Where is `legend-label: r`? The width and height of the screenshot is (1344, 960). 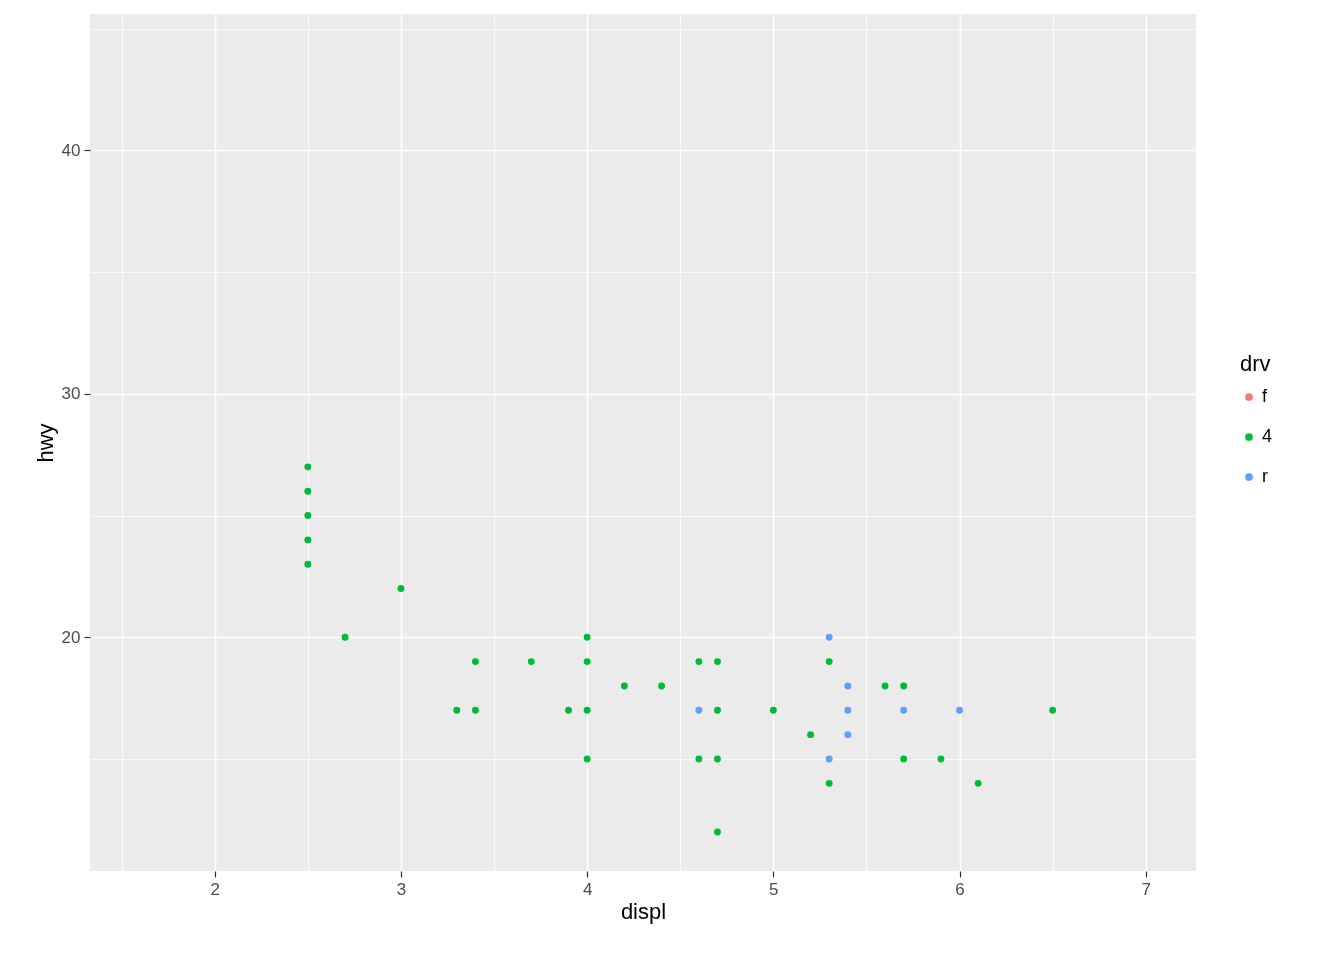 legend-label: r is located at coordinates (1265, 476).